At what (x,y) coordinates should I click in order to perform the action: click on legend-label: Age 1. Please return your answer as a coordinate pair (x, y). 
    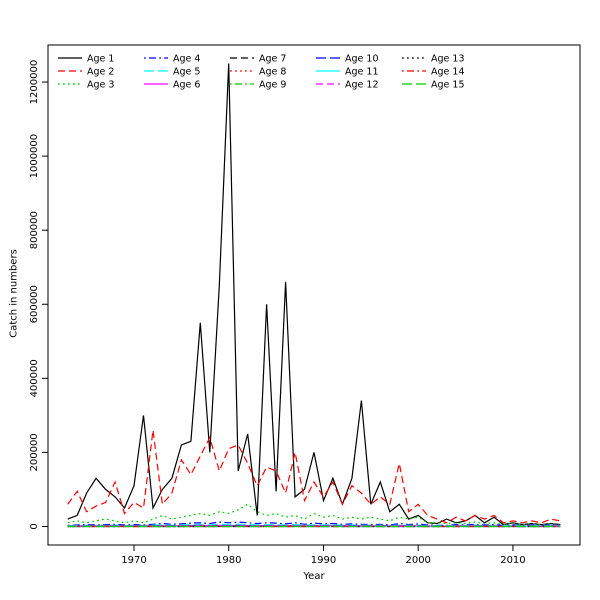
    Looking at the image, I should click on (100, 59).